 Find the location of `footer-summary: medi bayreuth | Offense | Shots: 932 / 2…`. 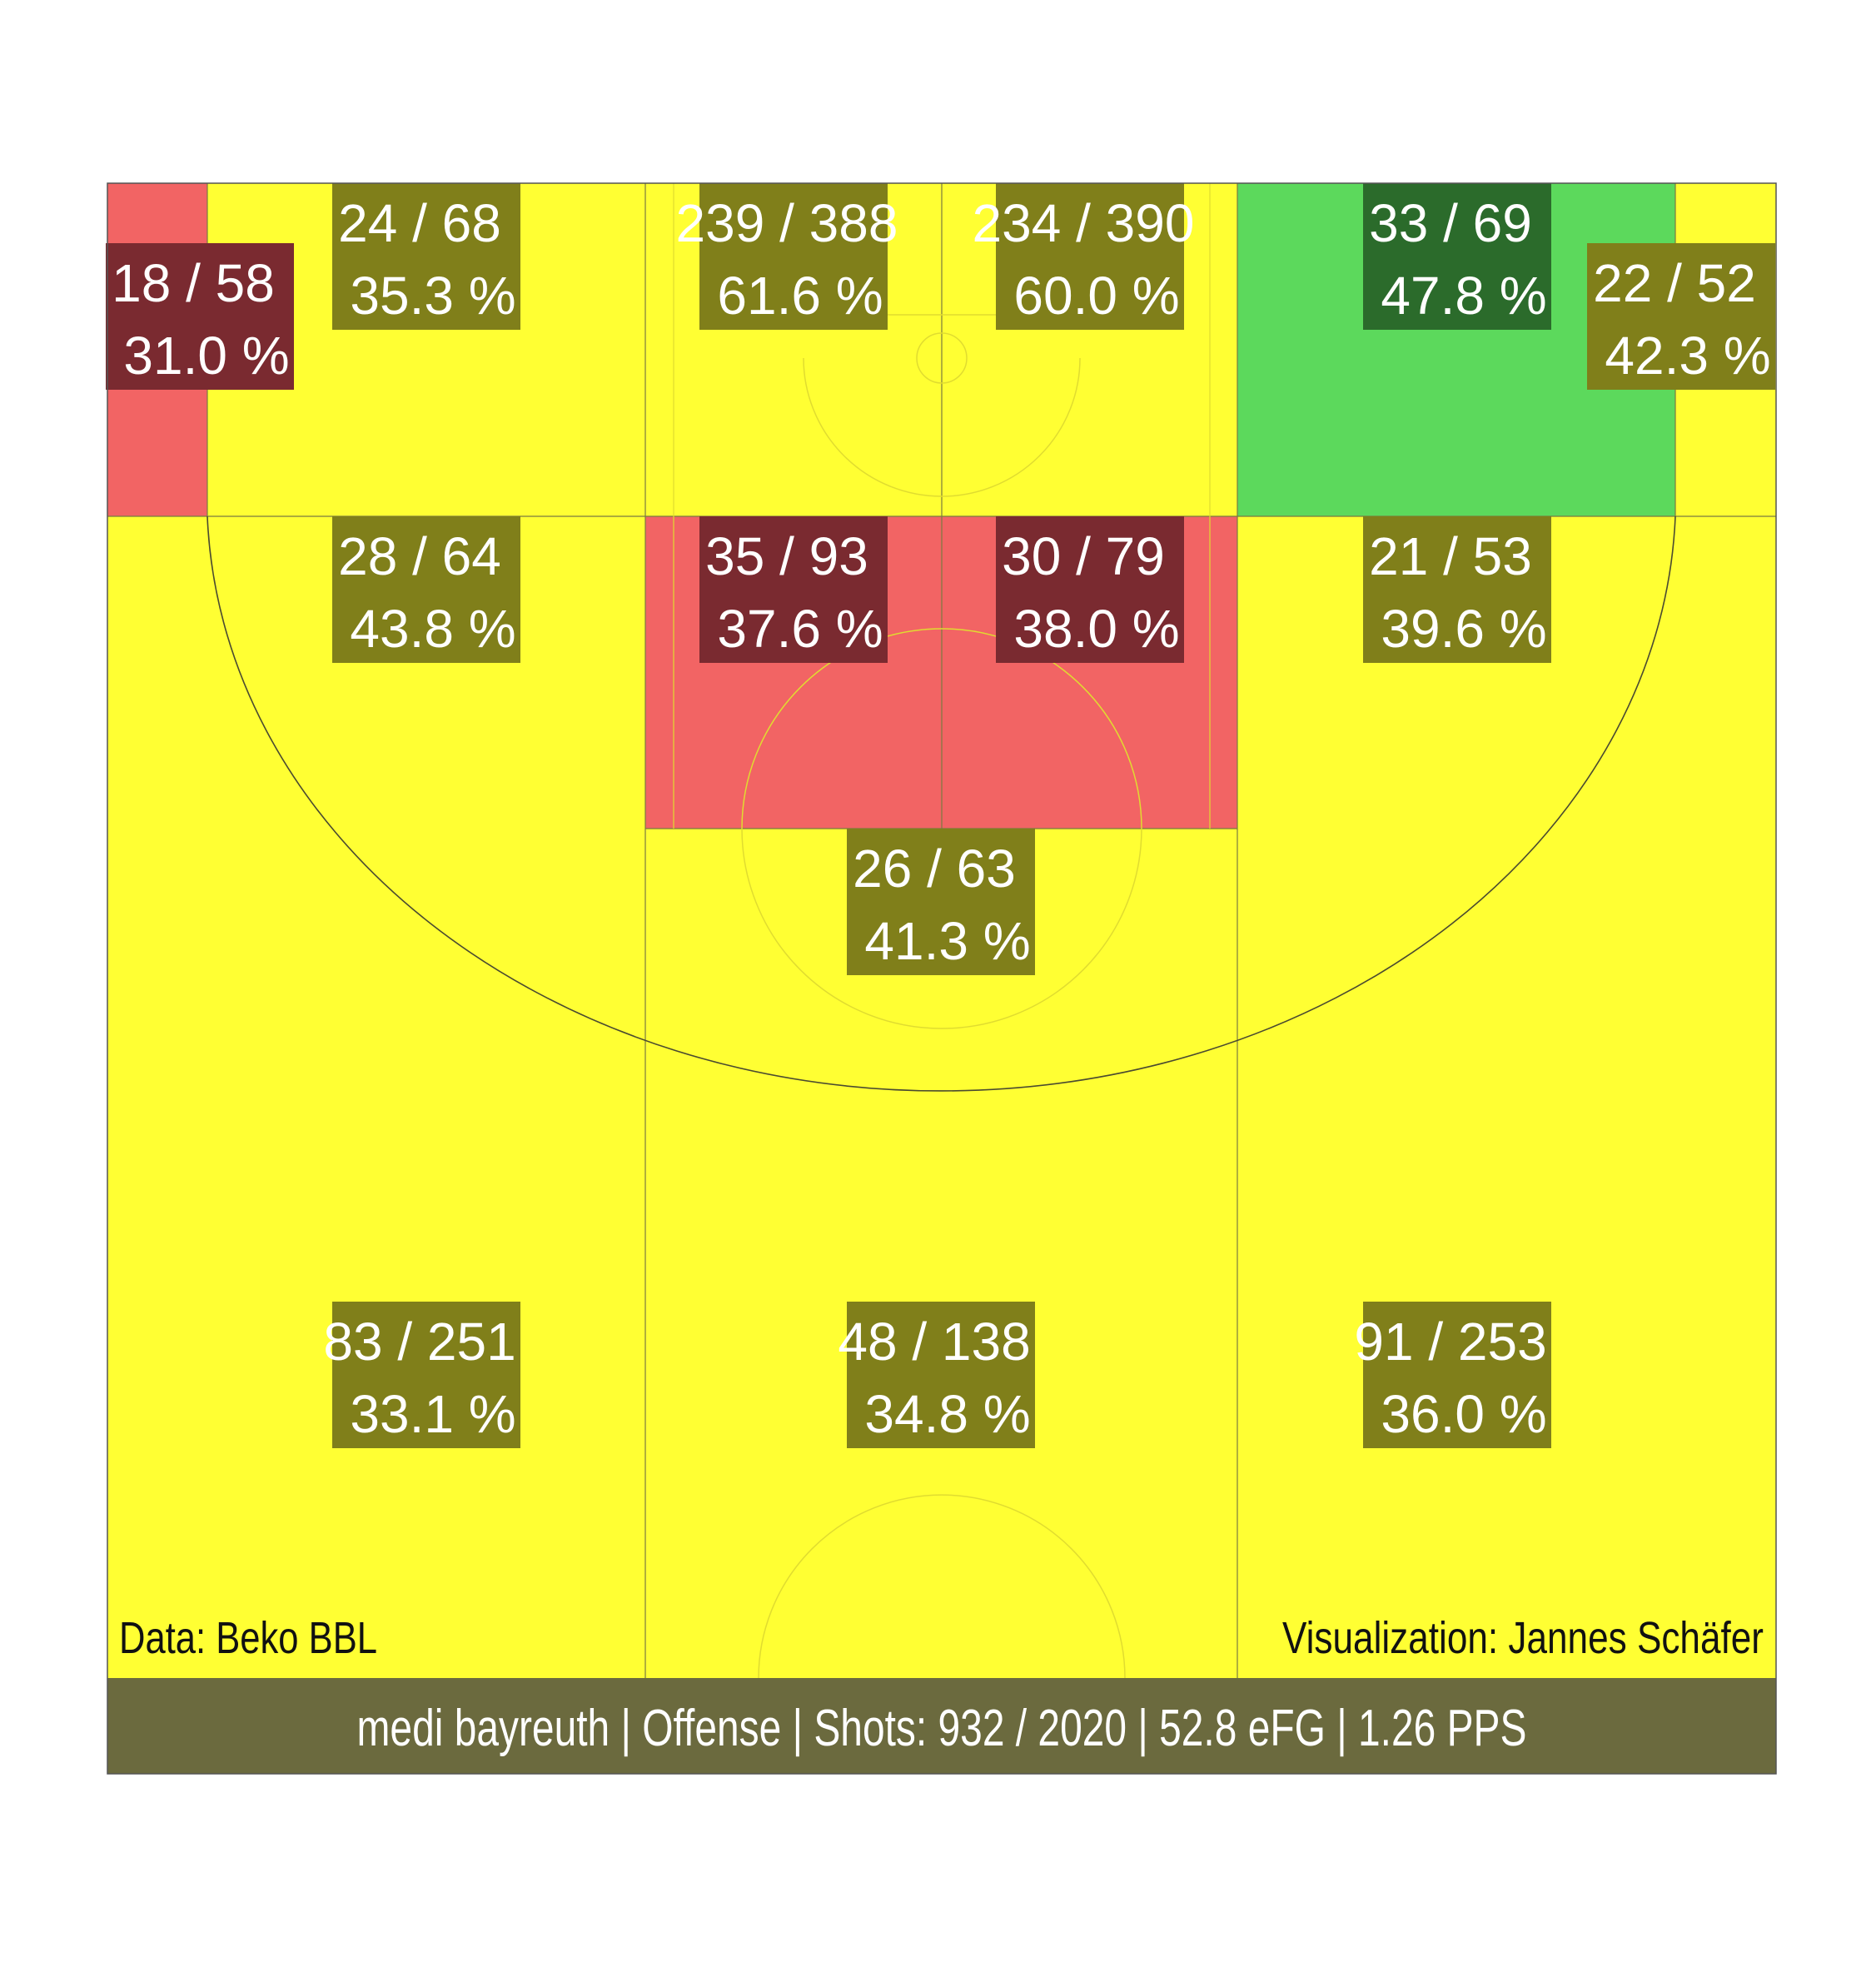

footer-summary: medi bayreuth | Offense | Shots: 932 / 2… is located at coordinates (942, 1728).